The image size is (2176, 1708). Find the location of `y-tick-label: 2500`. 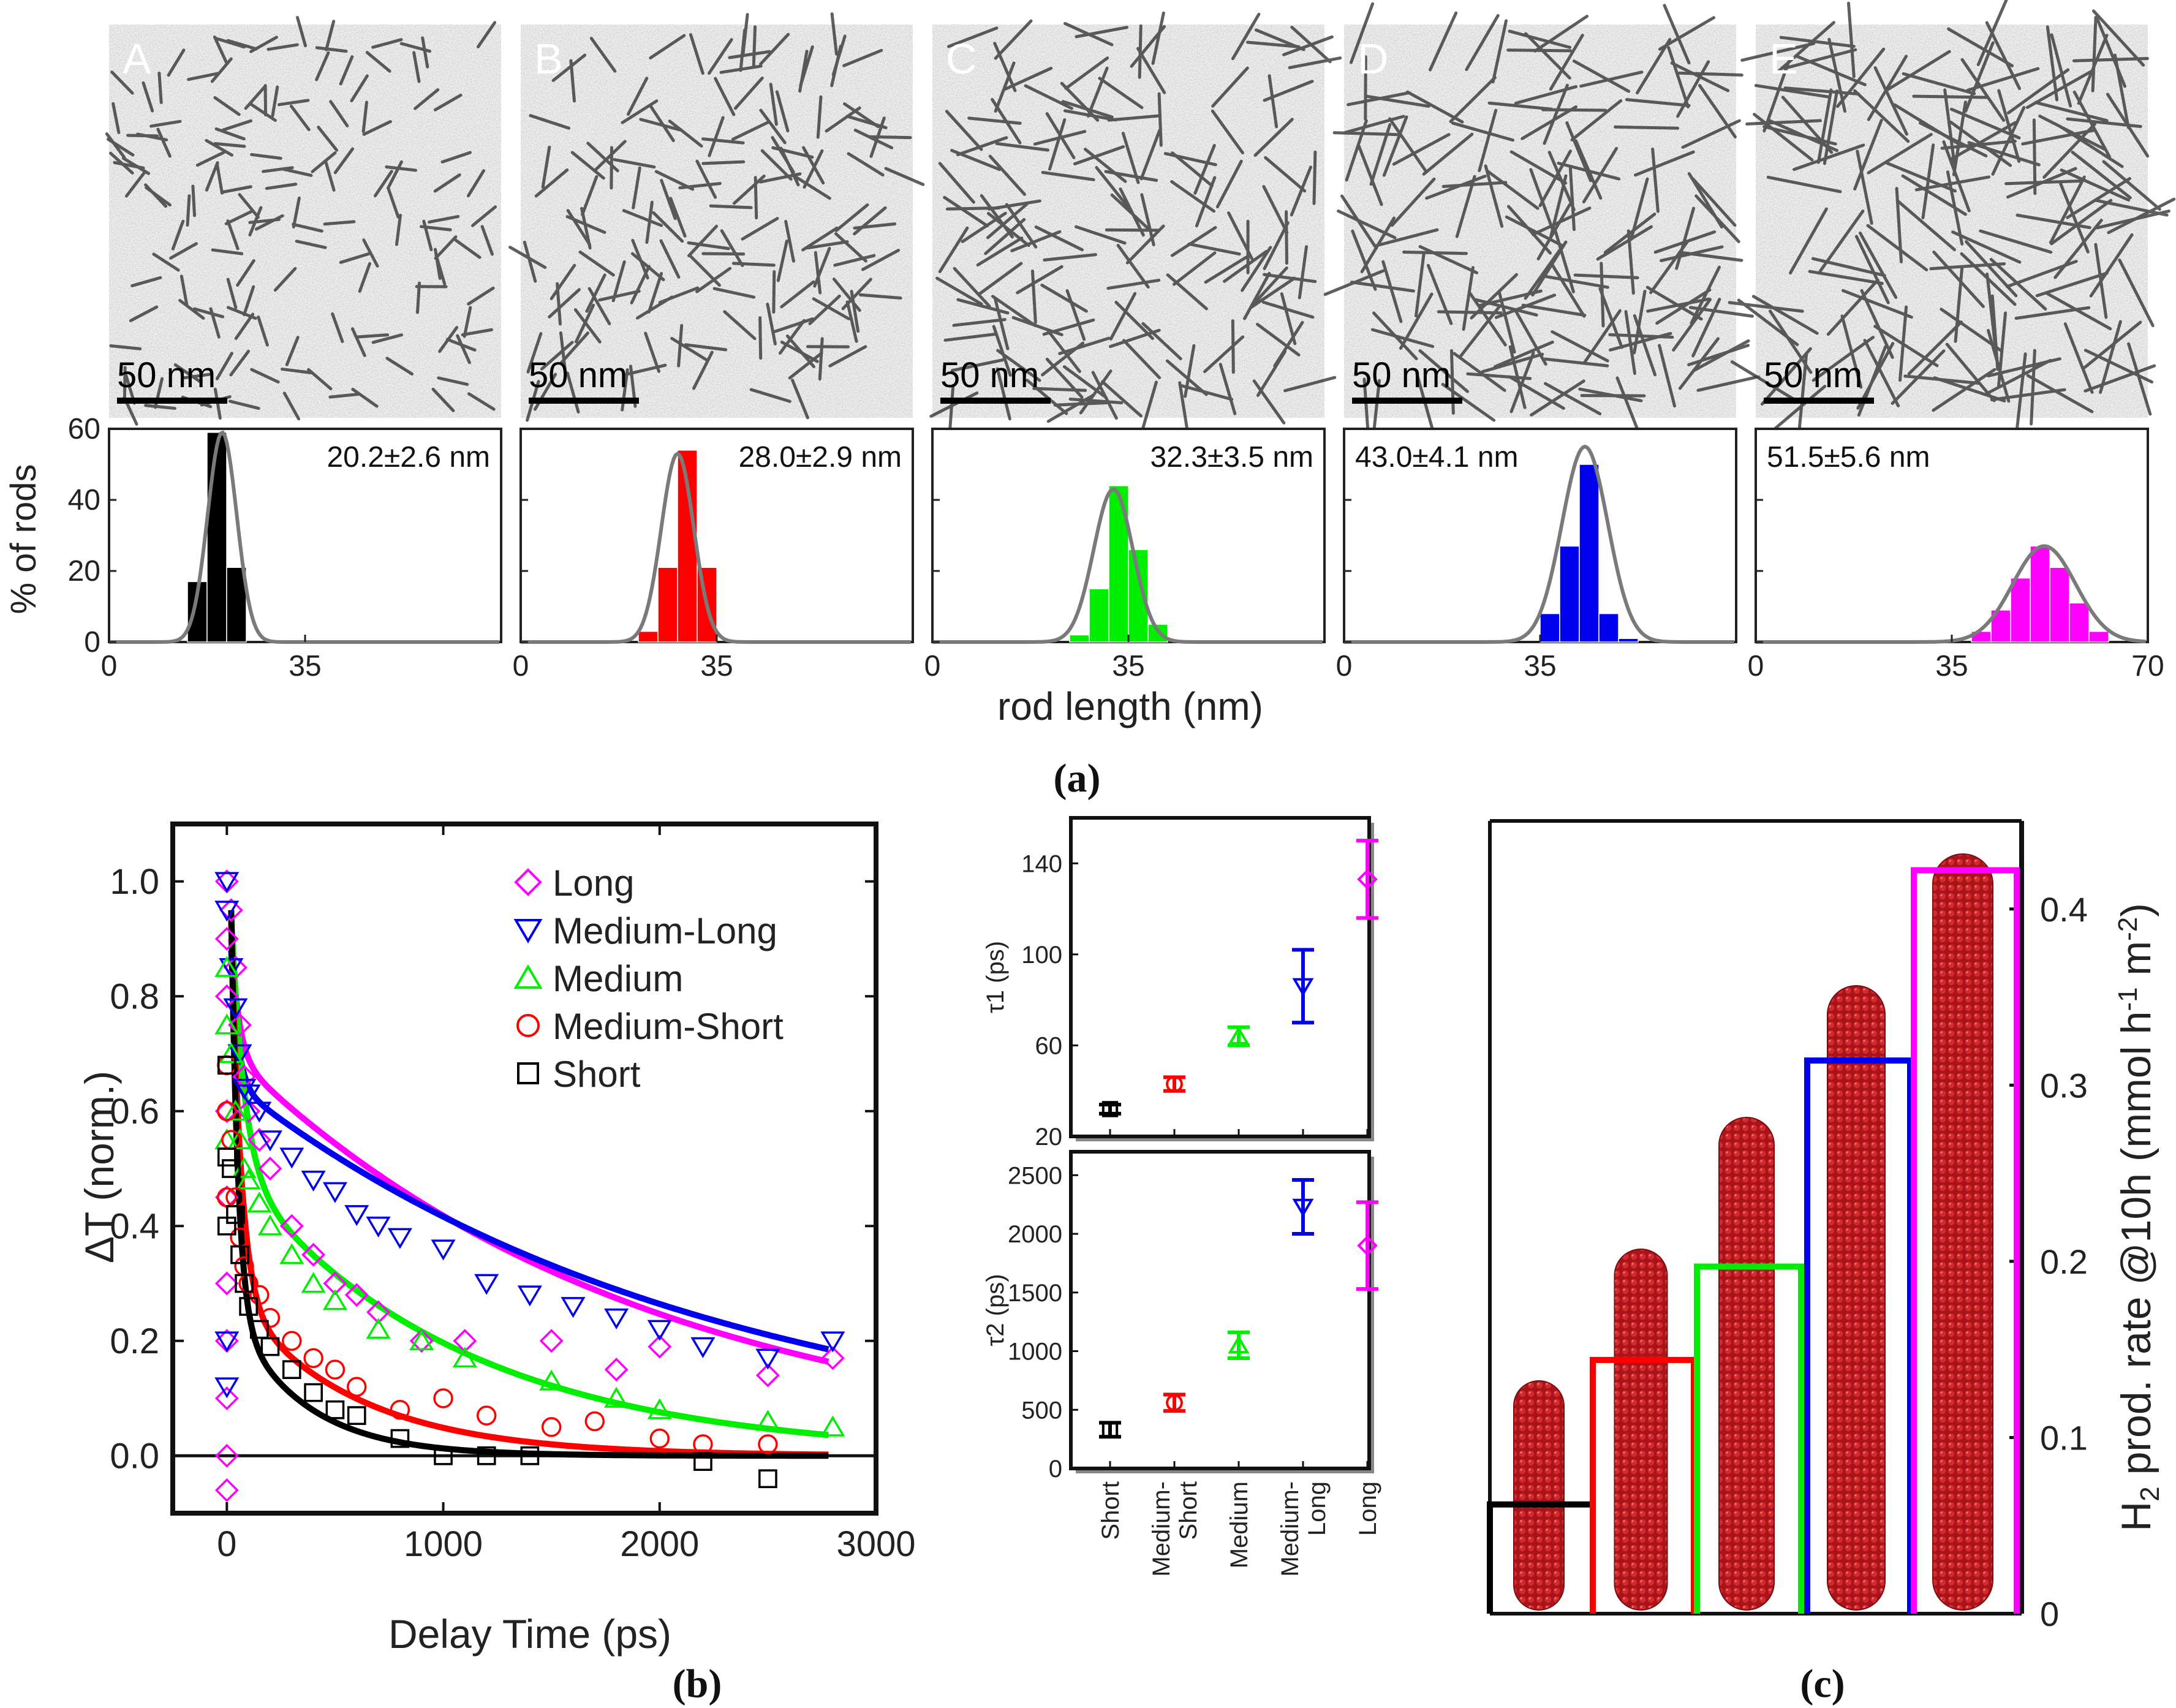

y-tick-label: 2500 is located at coordinates (1035, 1175).